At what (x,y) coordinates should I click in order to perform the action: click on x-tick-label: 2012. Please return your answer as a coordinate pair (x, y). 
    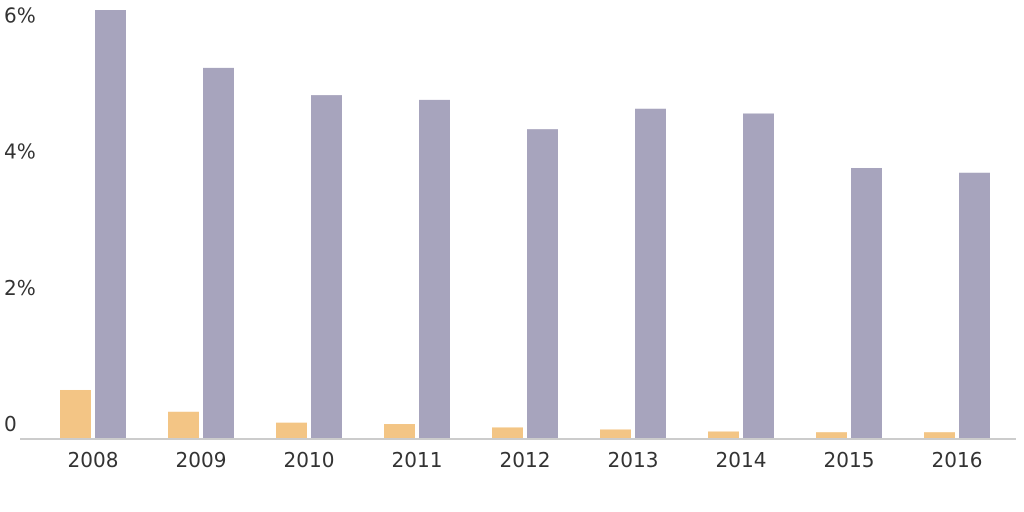
    Looking at the image, I should click on (525, 460).